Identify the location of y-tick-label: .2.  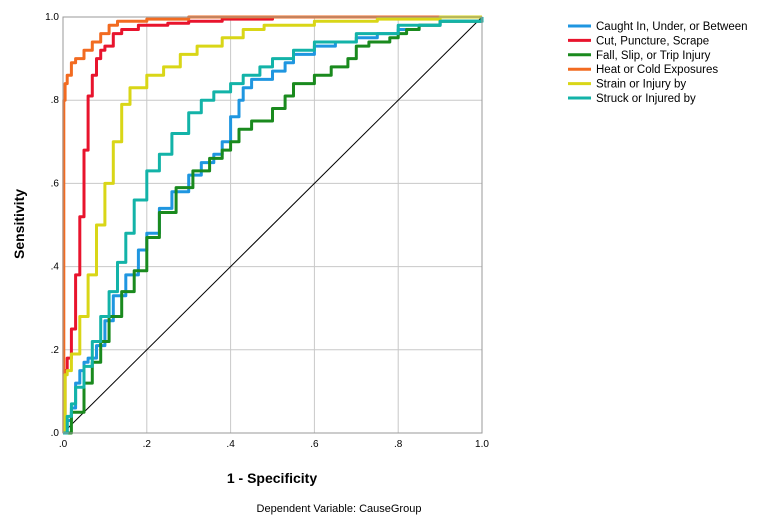
(55, 350).